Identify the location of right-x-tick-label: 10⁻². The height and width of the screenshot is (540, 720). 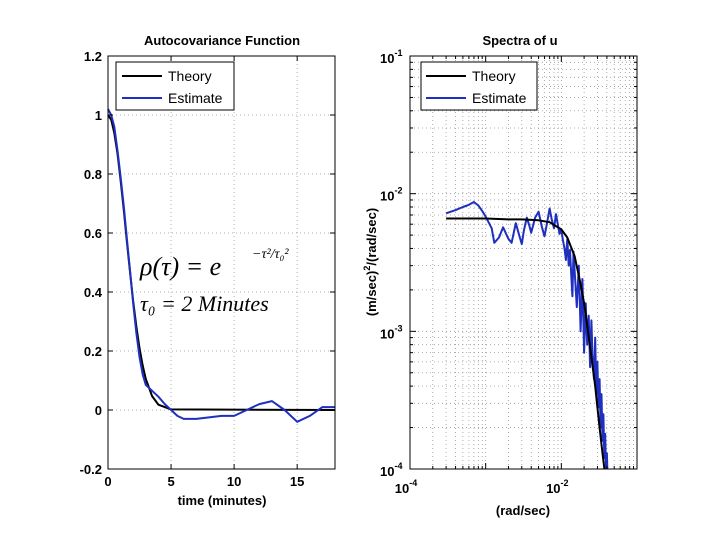
(557, 487).